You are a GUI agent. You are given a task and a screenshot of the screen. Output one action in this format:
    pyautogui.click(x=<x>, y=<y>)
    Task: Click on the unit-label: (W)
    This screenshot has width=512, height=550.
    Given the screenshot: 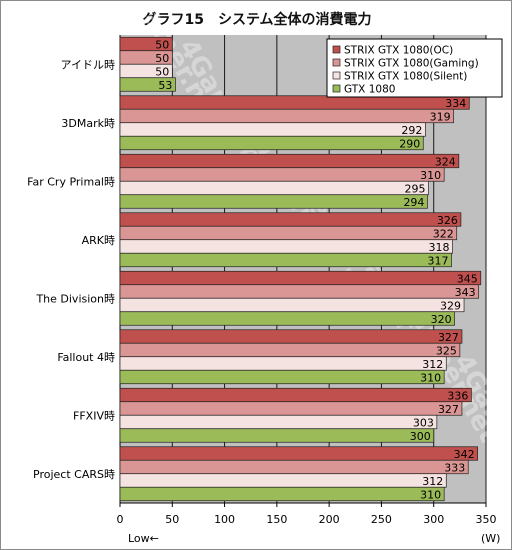 What is the action you would take?
    pyautogui.click(x=490, y=538)
    